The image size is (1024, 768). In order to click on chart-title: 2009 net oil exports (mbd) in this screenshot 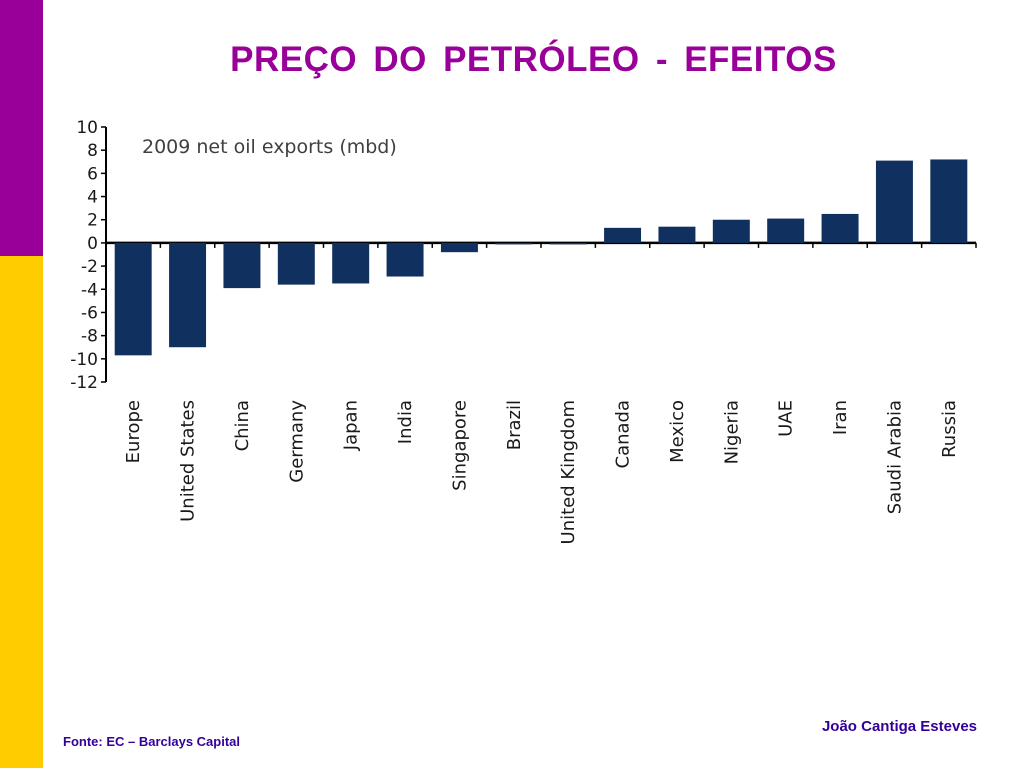, I will do `click(269, 147)`.